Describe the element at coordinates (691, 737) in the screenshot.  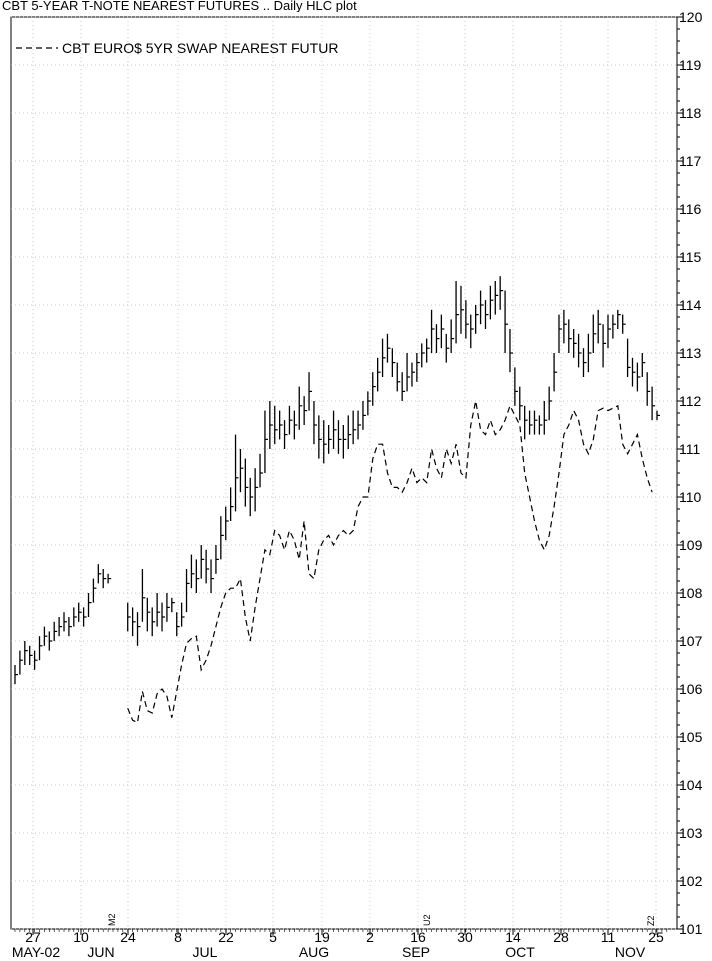
I see `y-tick-label: 105` at that location.